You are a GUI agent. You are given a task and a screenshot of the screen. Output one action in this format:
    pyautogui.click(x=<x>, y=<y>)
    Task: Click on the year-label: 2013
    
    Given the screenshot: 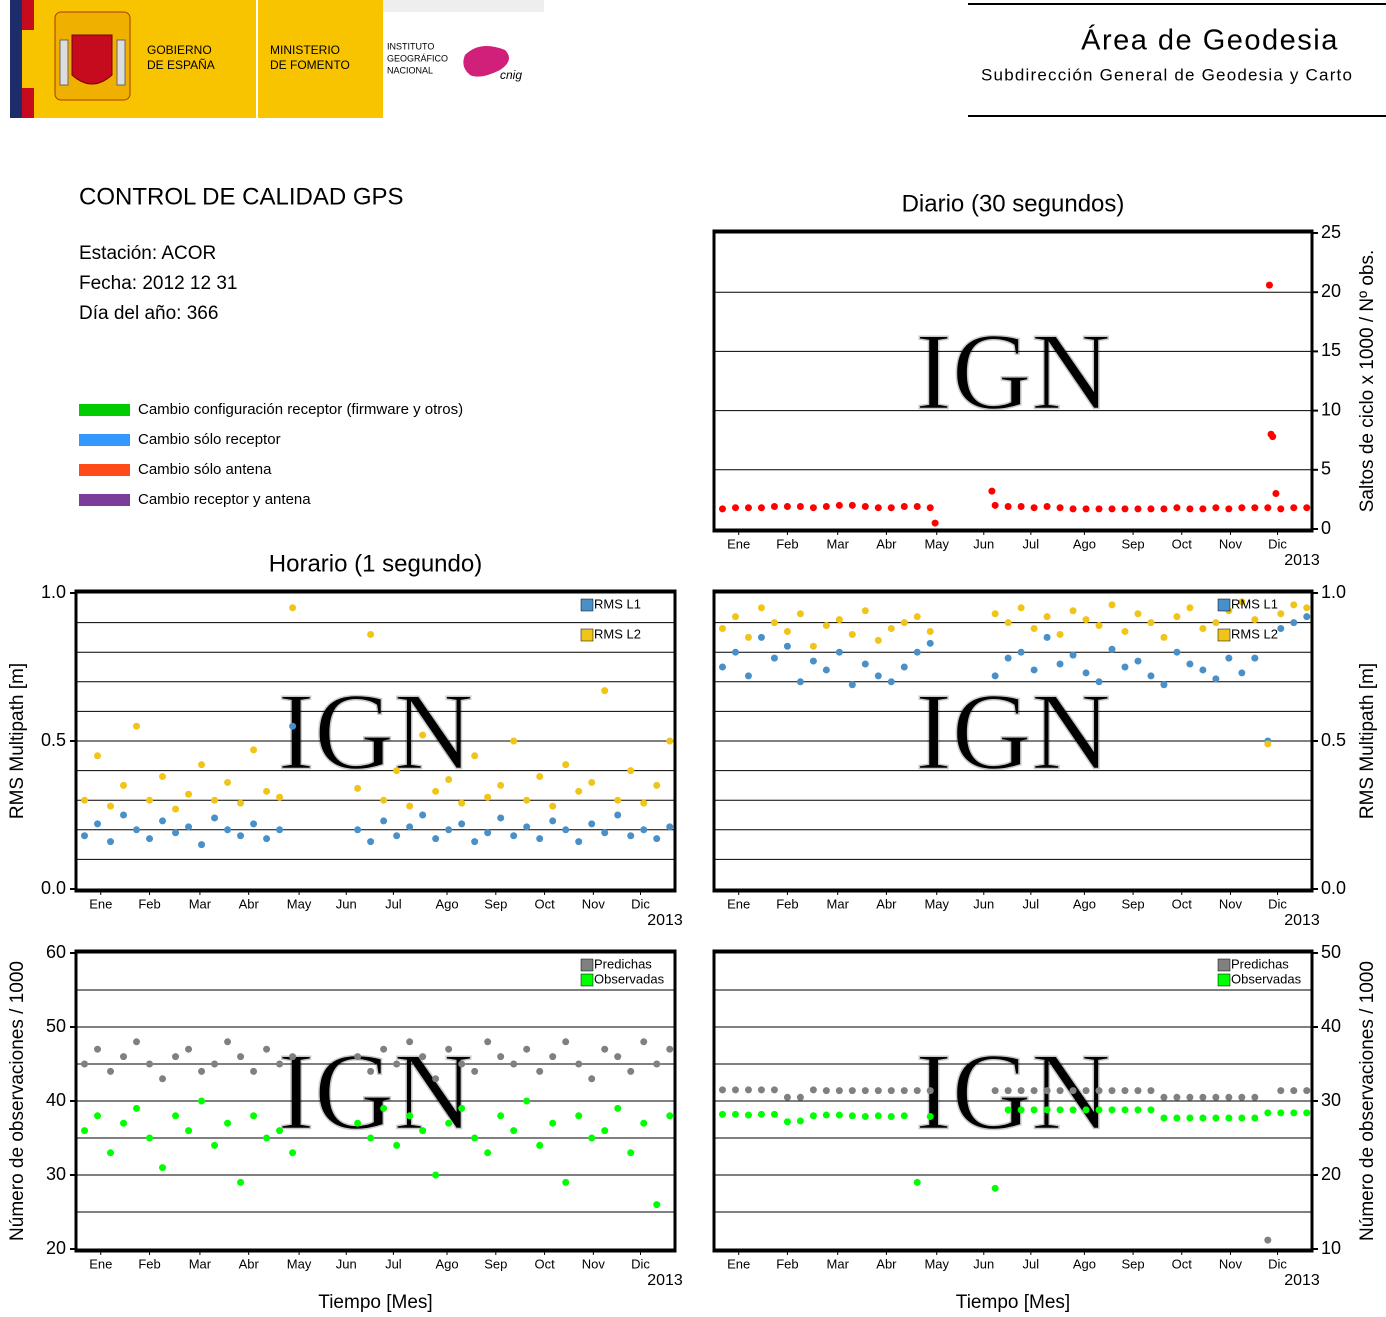 What is the action you would take?
    pyautogui.click(x=665, y=920)
    